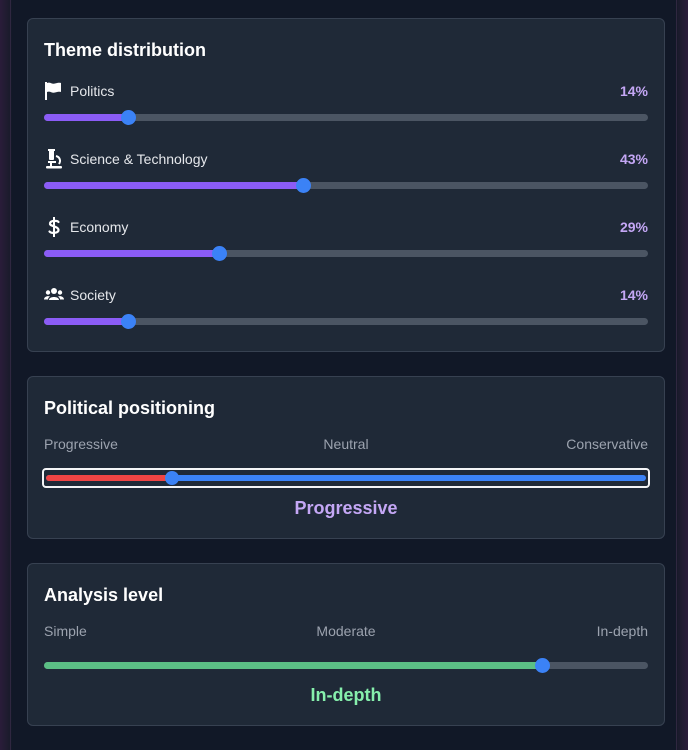  Describe the element at coordinates (346, 508) in the screenshot. I see `political-result: Progressive` at that location.